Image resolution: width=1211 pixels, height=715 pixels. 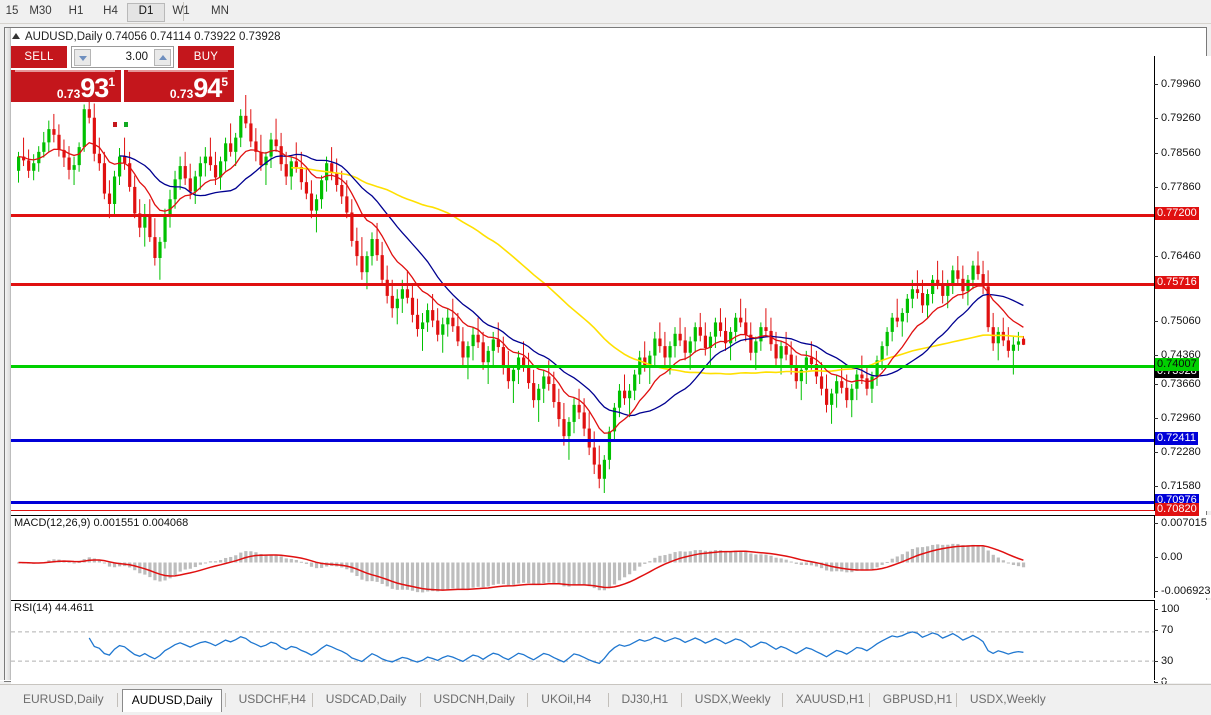 What do you see at coordinates (1181, 118) in the screenshot?
I see `price-tick-label: 0.79260` at bounding box center [1181, 118].